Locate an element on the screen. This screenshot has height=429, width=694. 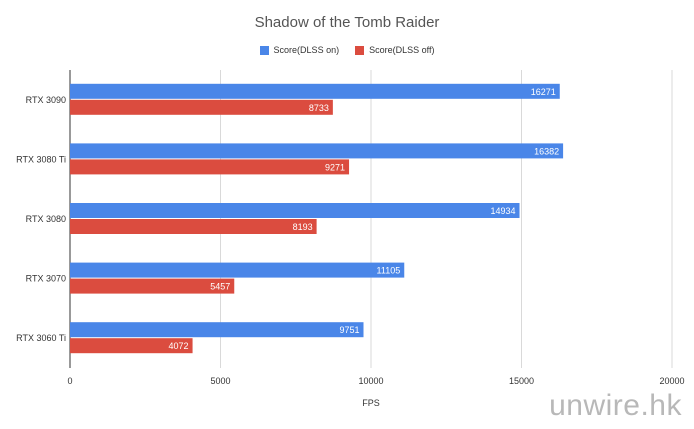
category-label-2: RTX 3080 is located at coordinates (46, 219).